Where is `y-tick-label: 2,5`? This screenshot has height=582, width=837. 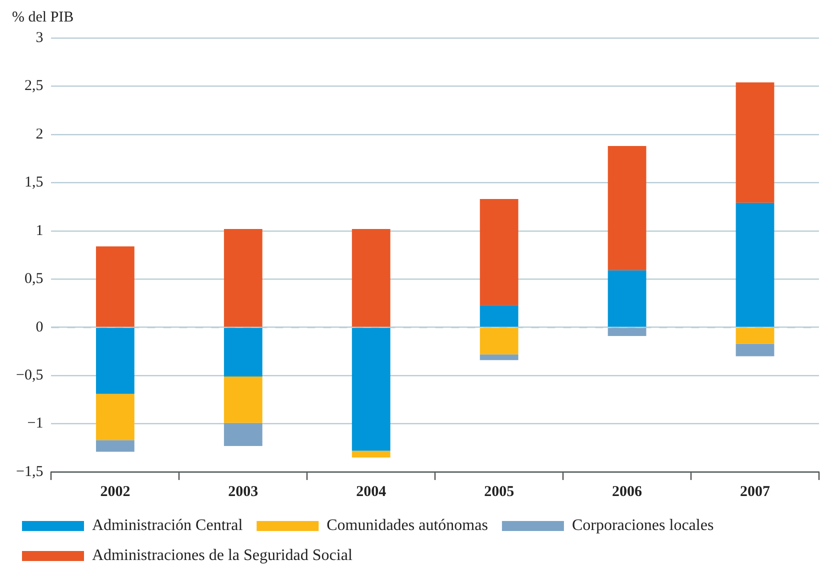
y-tick-label: 2,5 is located at coordinates (34, 86).